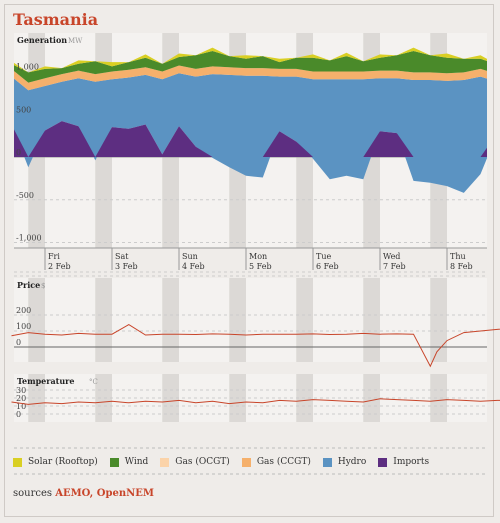  Describe the element at coordinates (23, 326) in the screenshot. I see `price-ytick-label: 100` at that location.